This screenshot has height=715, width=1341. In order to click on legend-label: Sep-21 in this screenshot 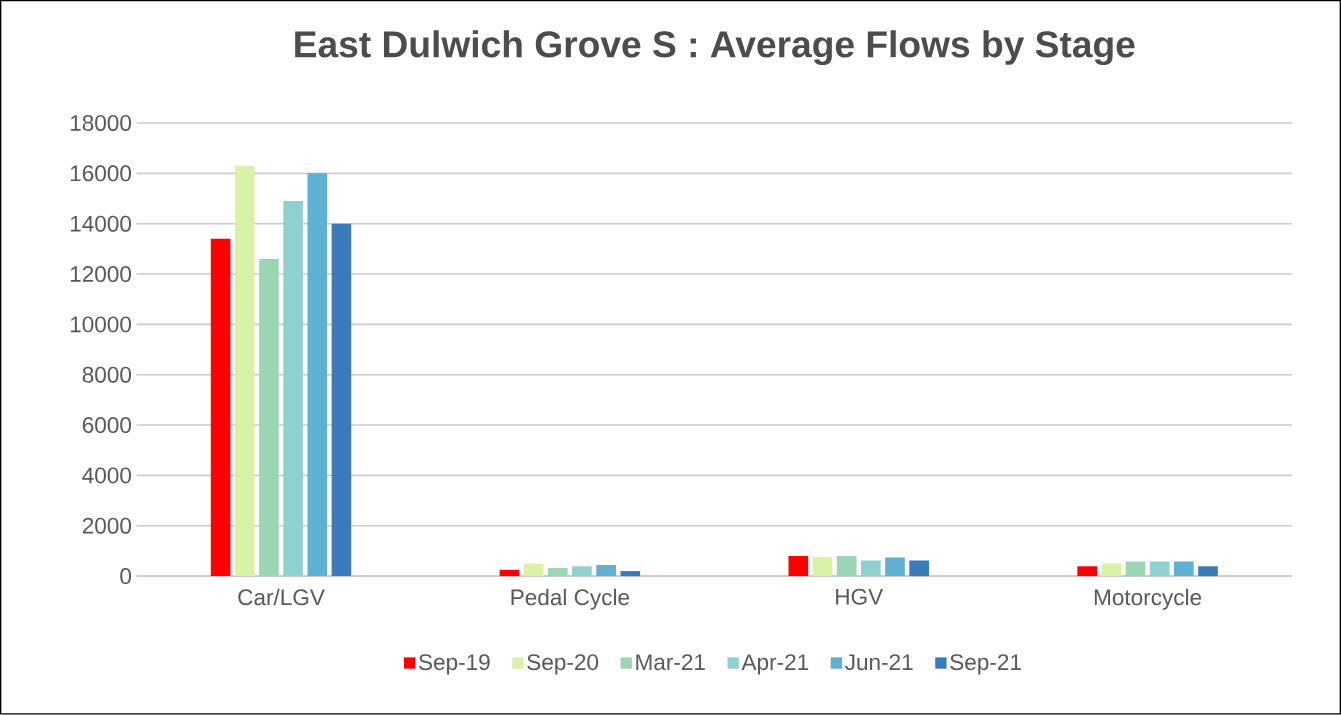, I will do `click(985, 664)`.